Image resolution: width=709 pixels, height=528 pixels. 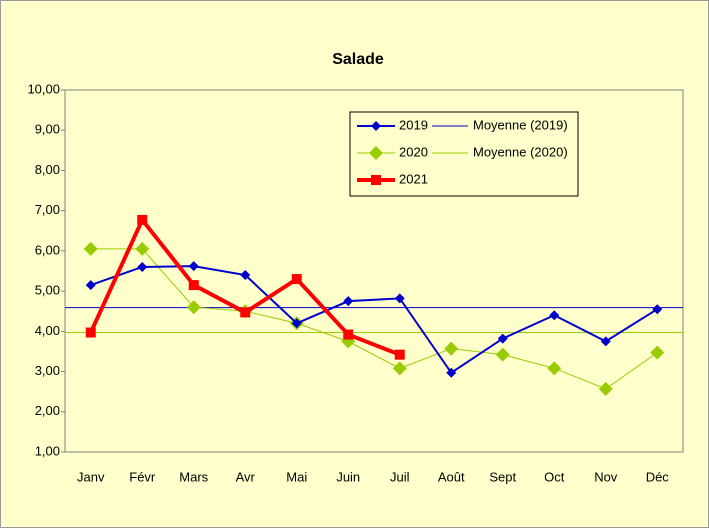 I want to click on y-tick-label: 9,00, so click(x=47, y=129).